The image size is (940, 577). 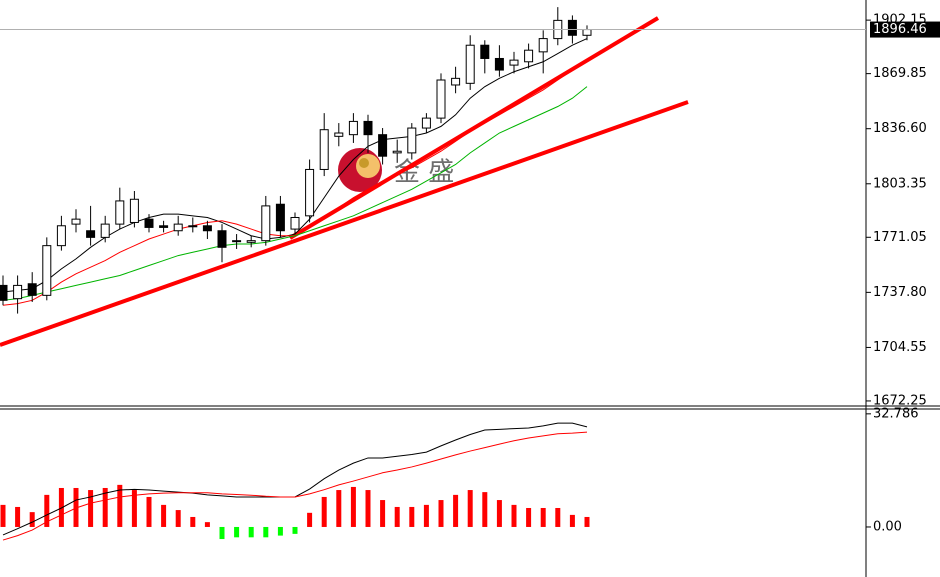 What do you see at coordinates (896, 413) in the screenshot?
I see `y-tick-label: 32.786` at bounding box center [896, 413].